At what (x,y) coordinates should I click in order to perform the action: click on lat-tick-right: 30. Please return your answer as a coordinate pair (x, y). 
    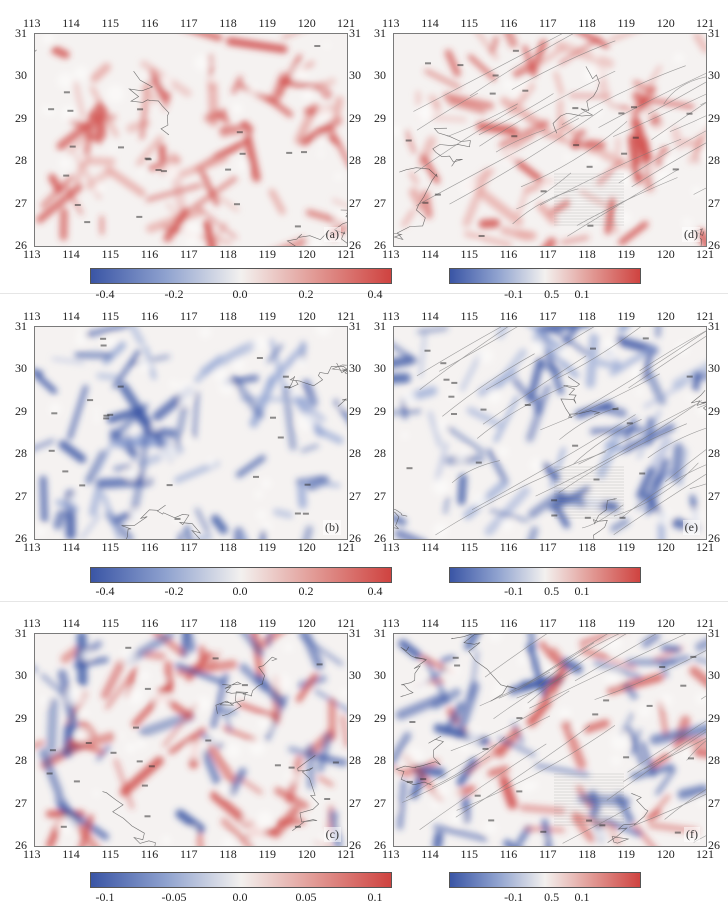
    Looking at the image, I should click on (714, 368).